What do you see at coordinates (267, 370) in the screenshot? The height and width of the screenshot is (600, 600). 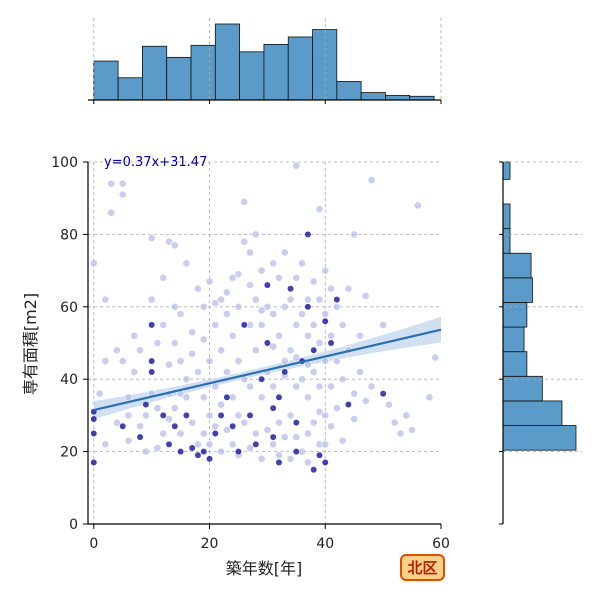 I see `regression-line` at bounding box center [267, 370].